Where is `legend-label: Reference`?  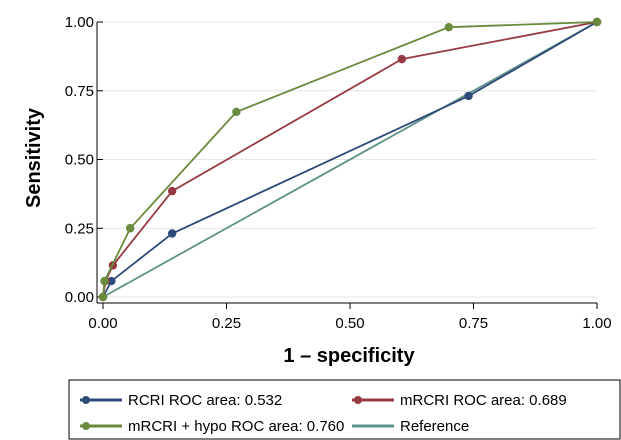
legend-label: Reference is located at coordinates (434, 426).